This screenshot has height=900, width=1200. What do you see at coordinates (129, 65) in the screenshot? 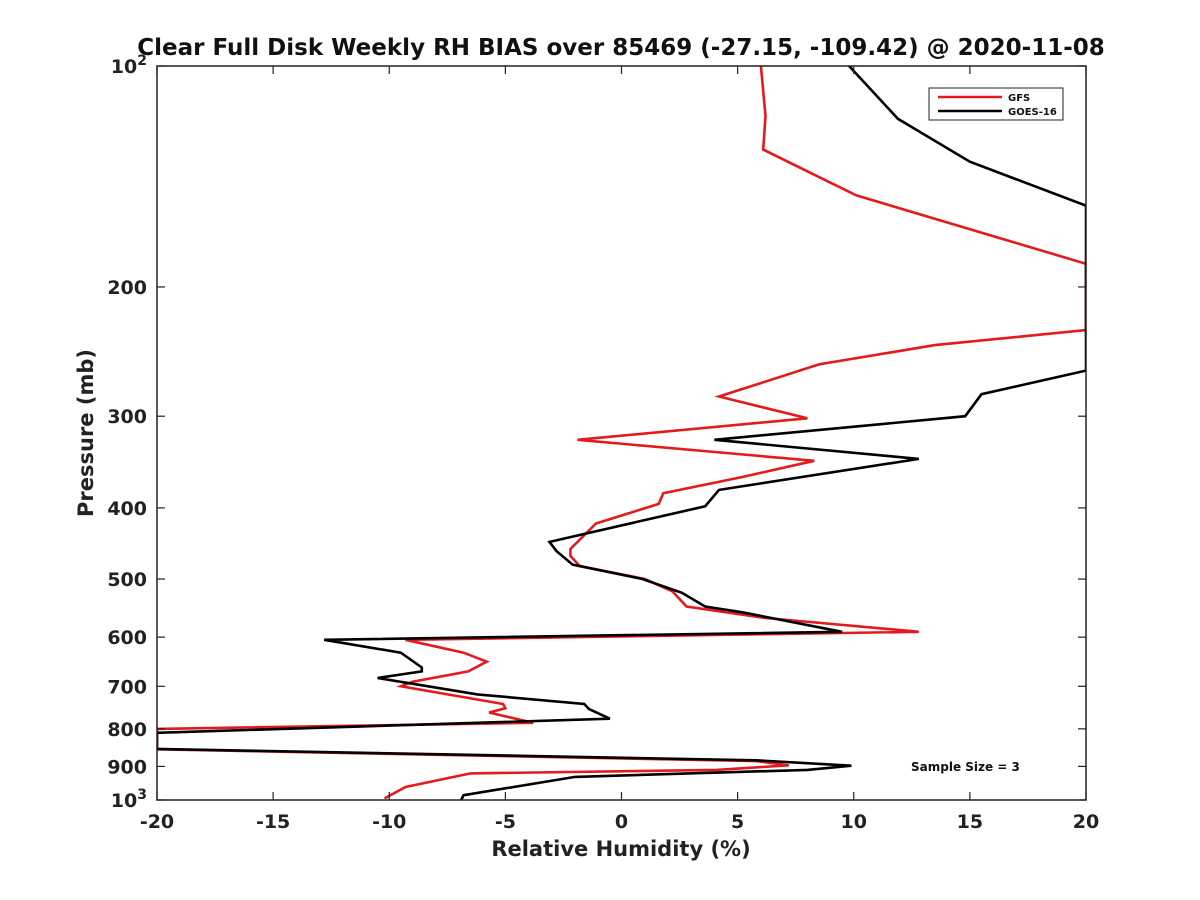
I see `y-tick-label: 10²` at bounding box center [129, 65].